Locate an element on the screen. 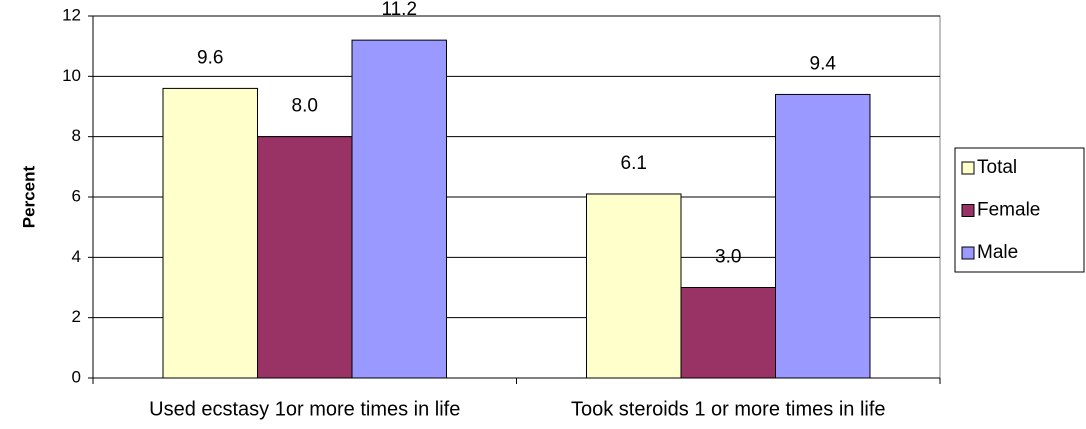 The width and height of the screenshot is (1086, 429). y-tick-label: 0 is located at coordinates (76, 376).